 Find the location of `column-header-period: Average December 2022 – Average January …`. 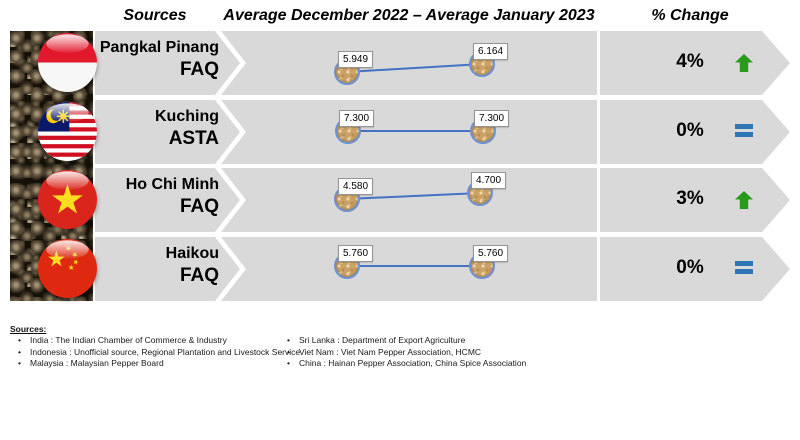

column-header-period: Average December 2022 – Average January … is located at coordinates (409, 15).